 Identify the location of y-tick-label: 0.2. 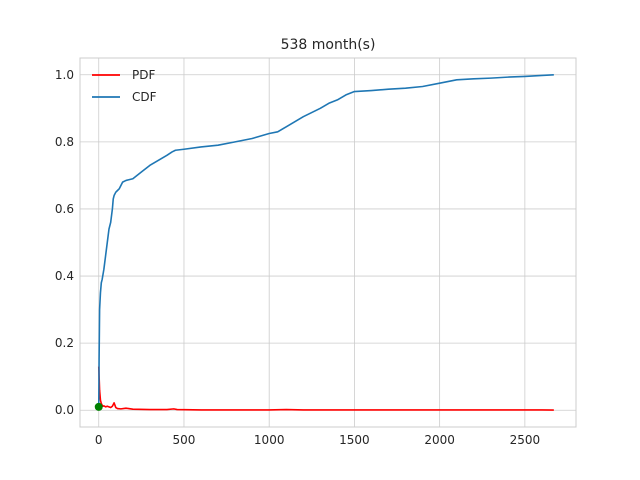
(64, 343).